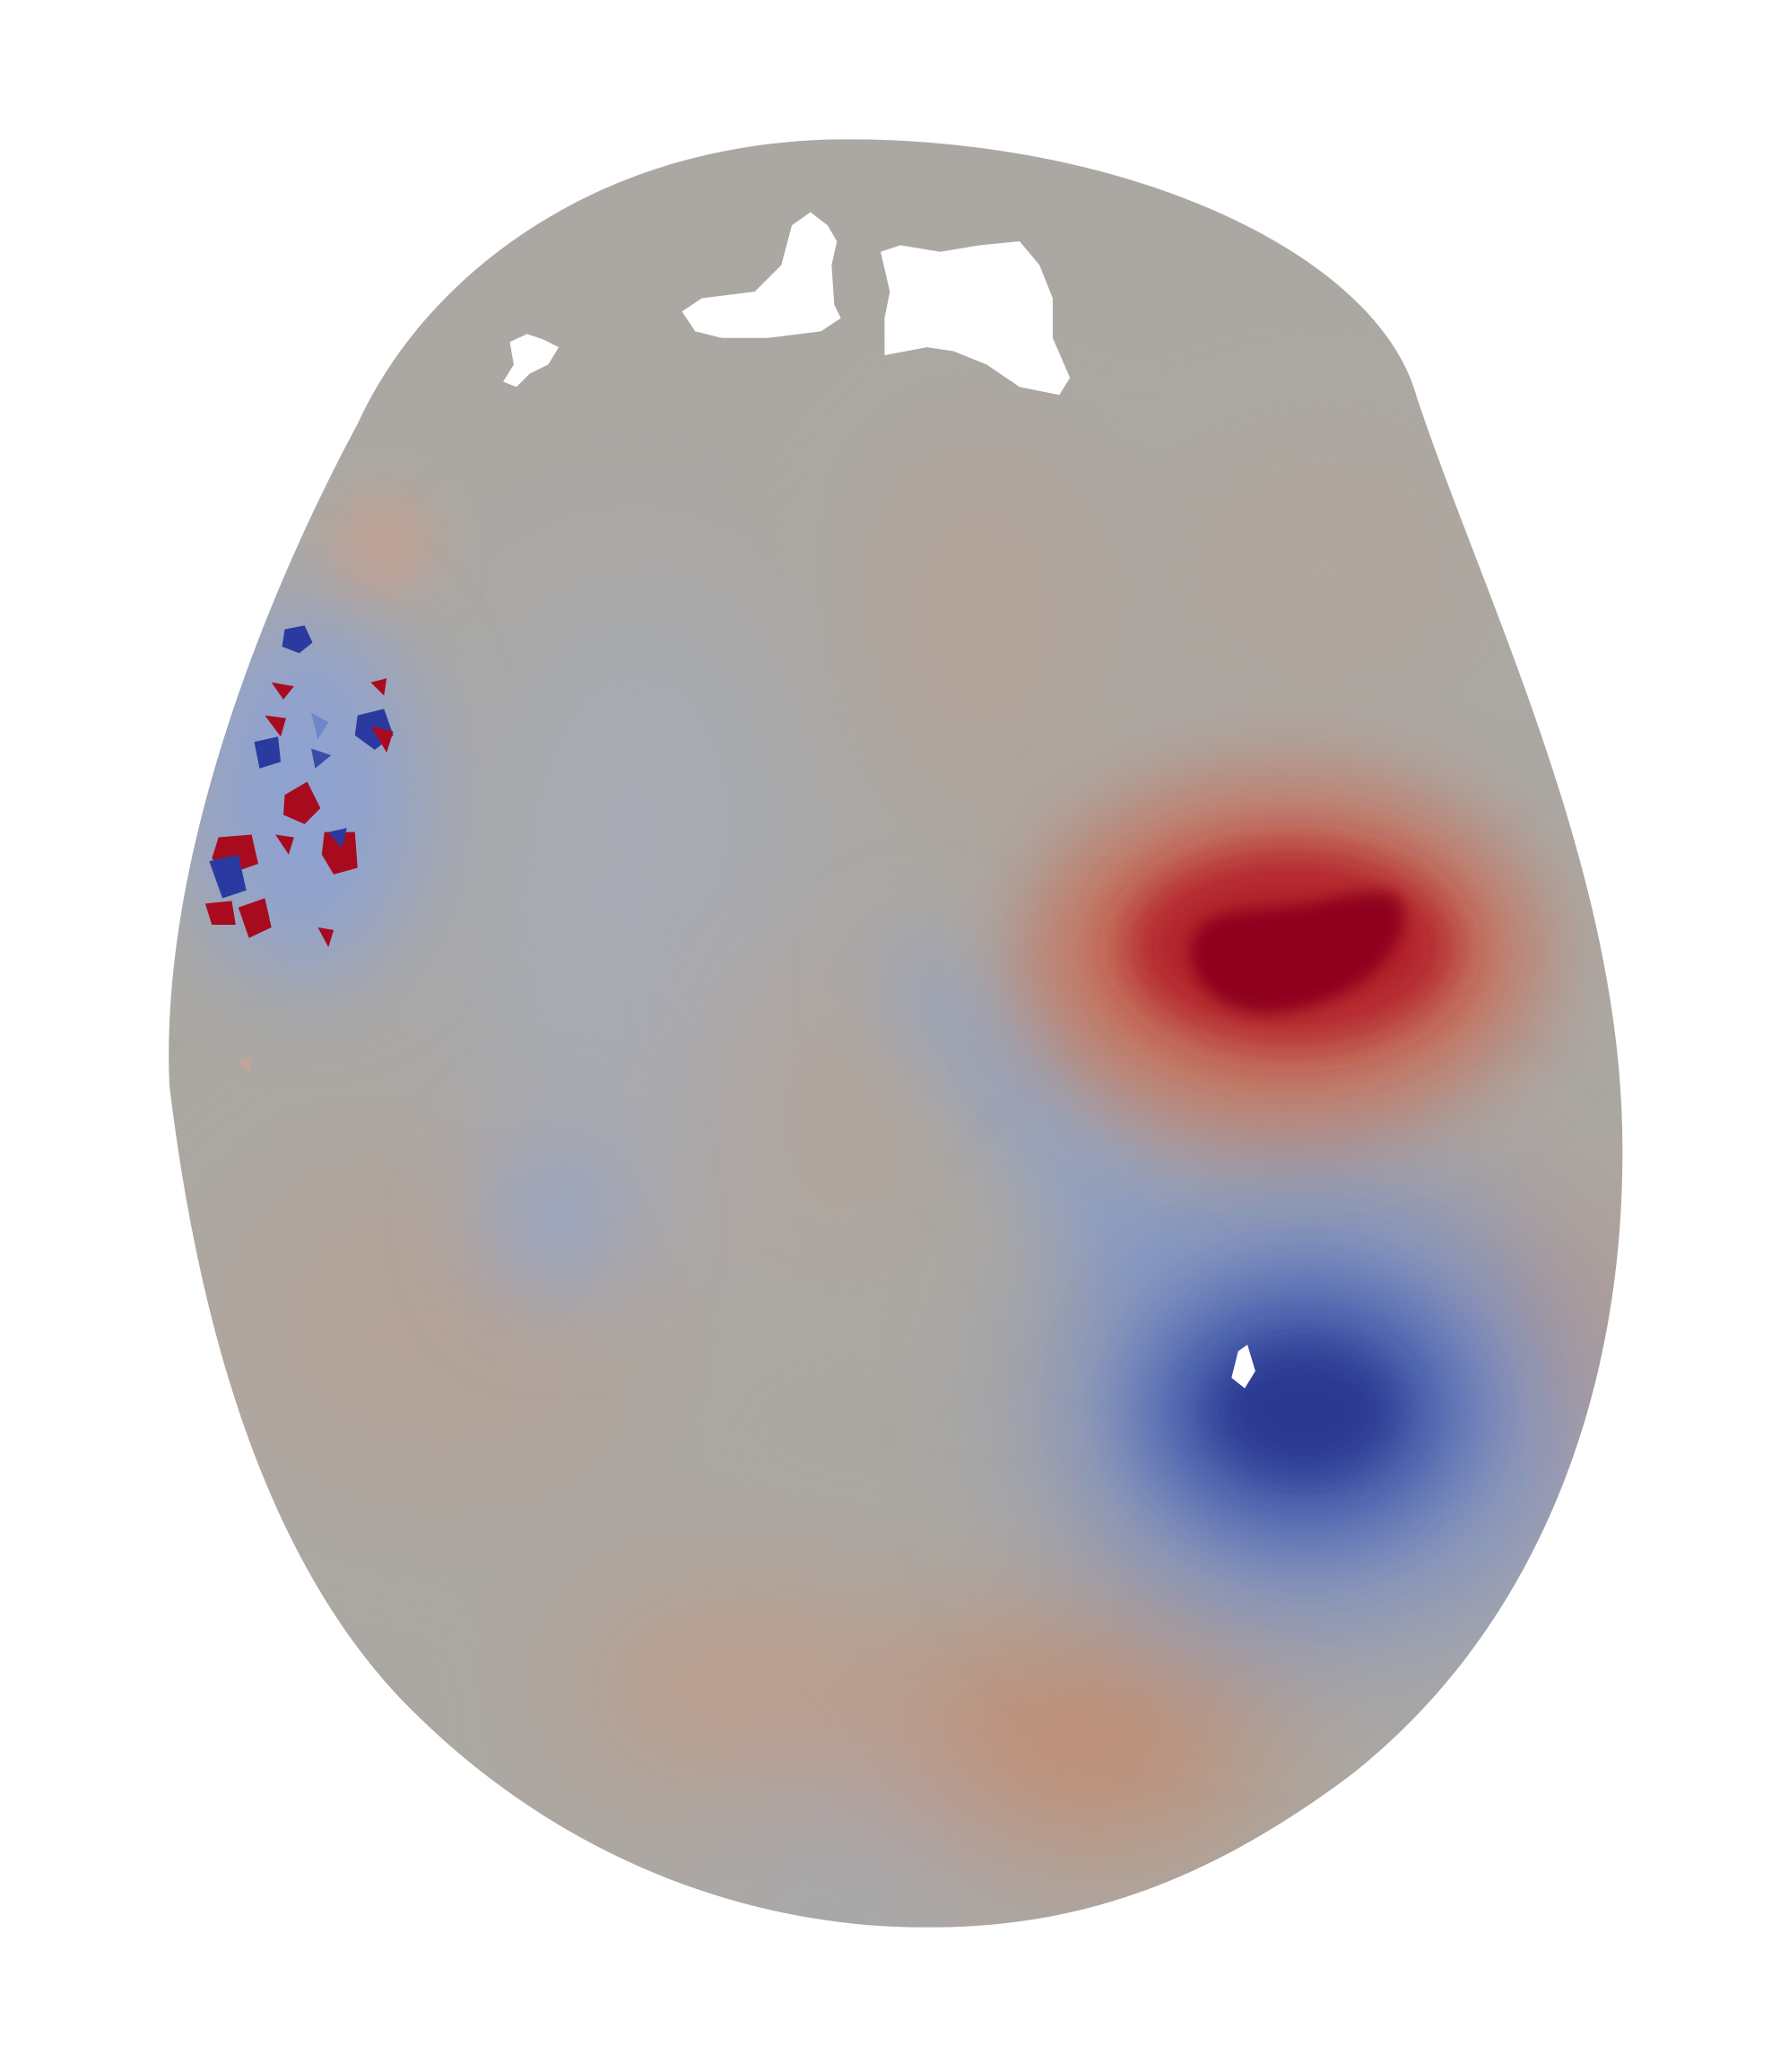  Describe the element at coordinates (1284, 954) in the screenshot. I see `positive-region` at that location.